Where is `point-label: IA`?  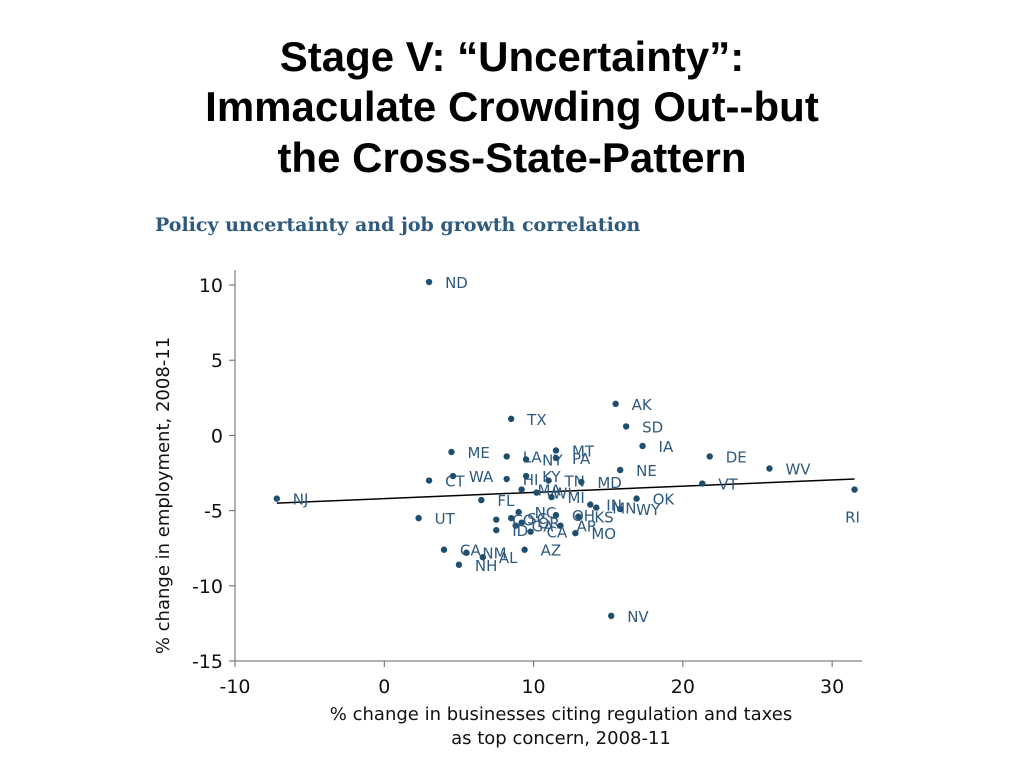
point-label: IA is located at coordinates (666, 447).